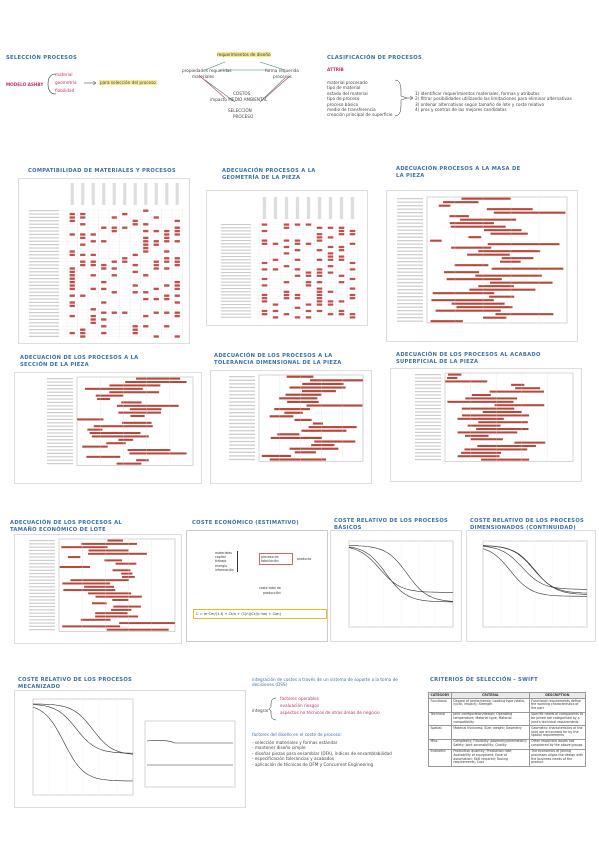  What do you see at coordinates (108, 428) in the screenshot?
I see `c4-panel` at bounding box center [108, 428].